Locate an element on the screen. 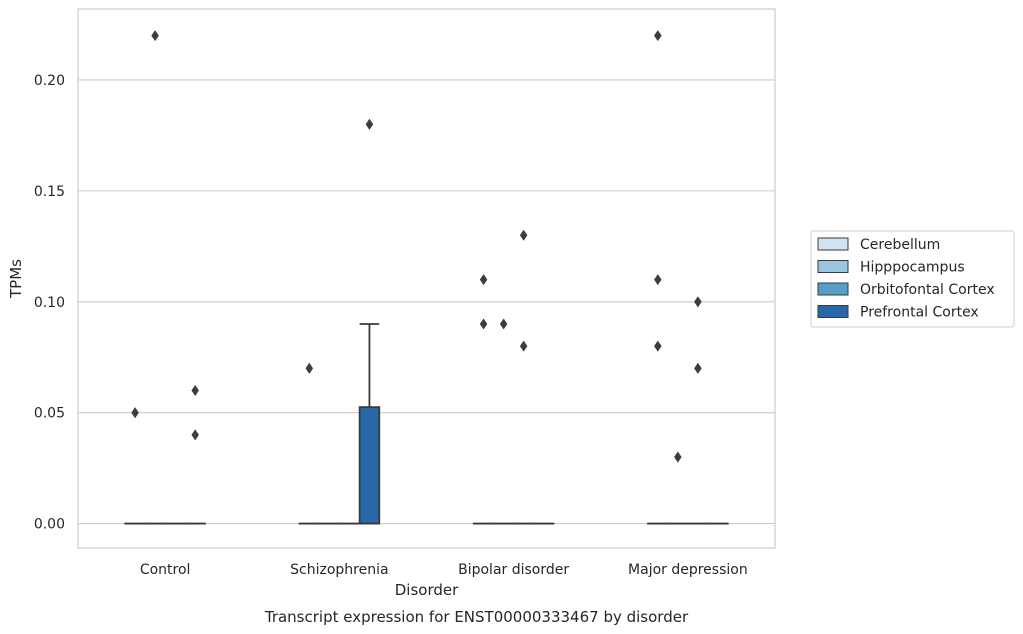 This screenshot has height=634, width=1023. legend-item: Prefrontal Cortex is located at coordinates (898, 313).